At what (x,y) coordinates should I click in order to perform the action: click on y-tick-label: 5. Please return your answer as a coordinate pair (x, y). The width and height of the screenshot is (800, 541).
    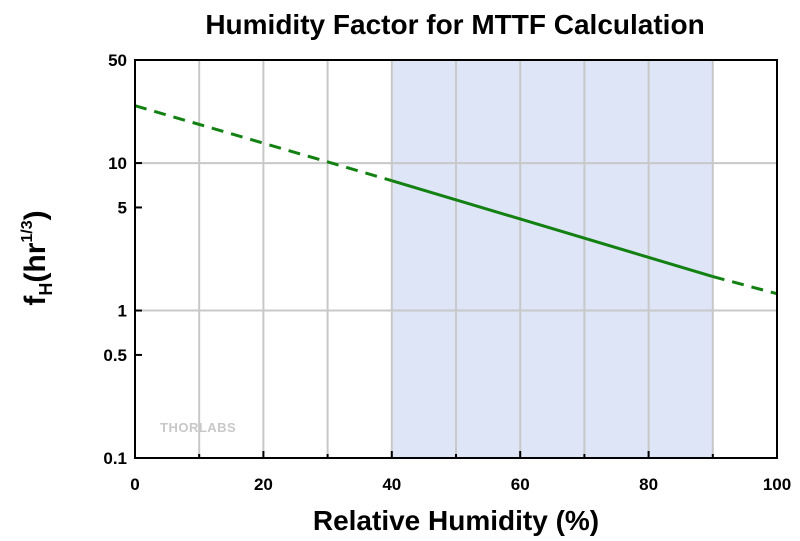
    Looking at the image, I should click on (122, 207).